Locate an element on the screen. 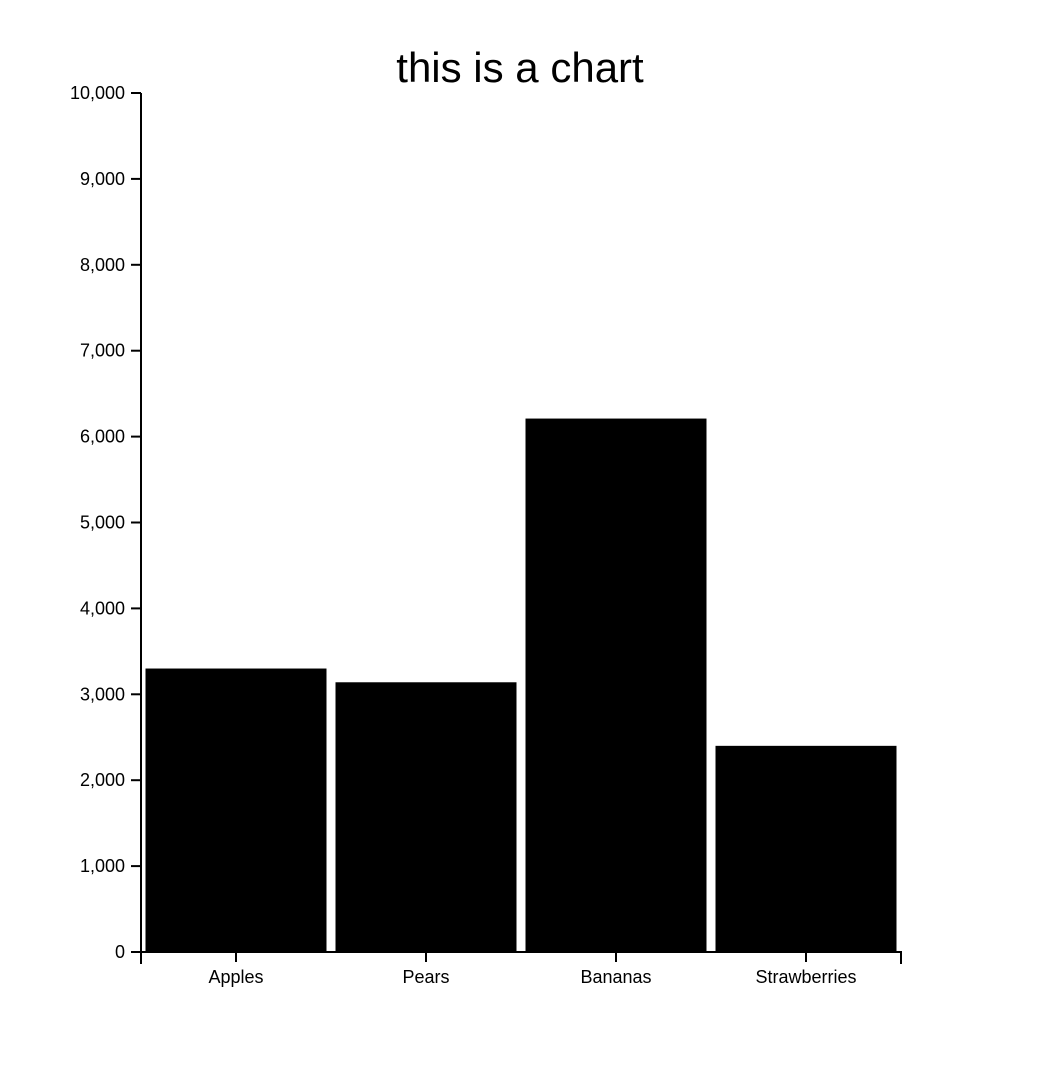 The height and width of the screenshot is (1070, 1048). y-tick-label: 8,000 is located at coordinates (102, 265).